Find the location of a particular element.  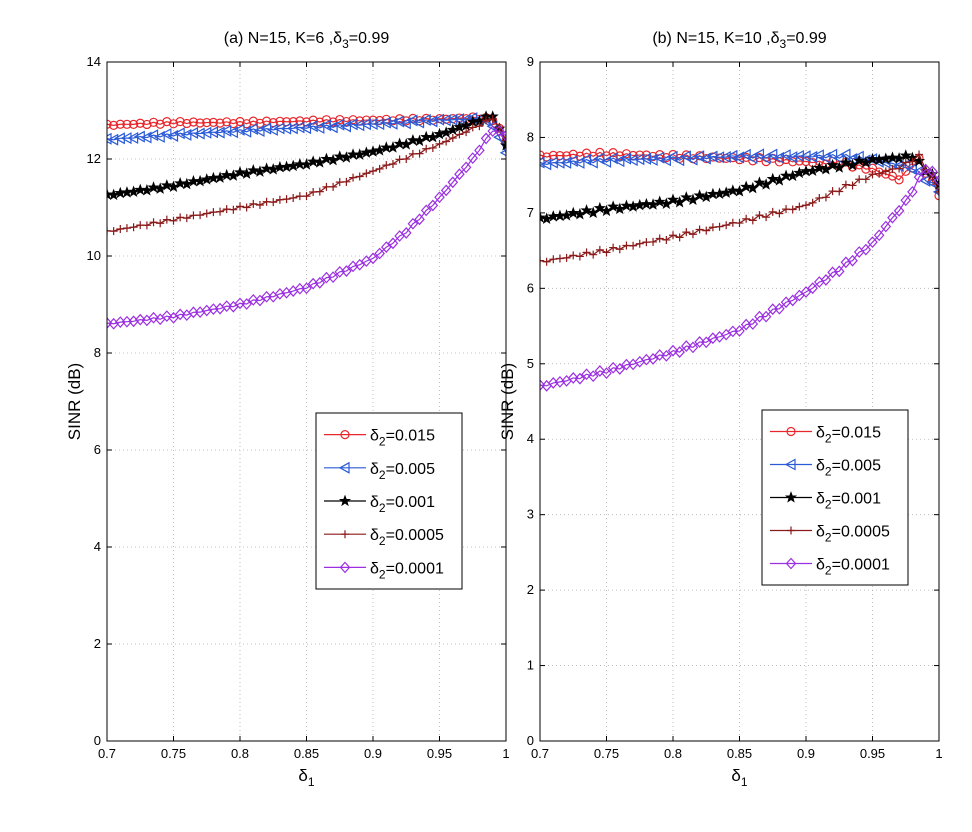

y-tick-label: 9 is located at coordinates (530, 61).